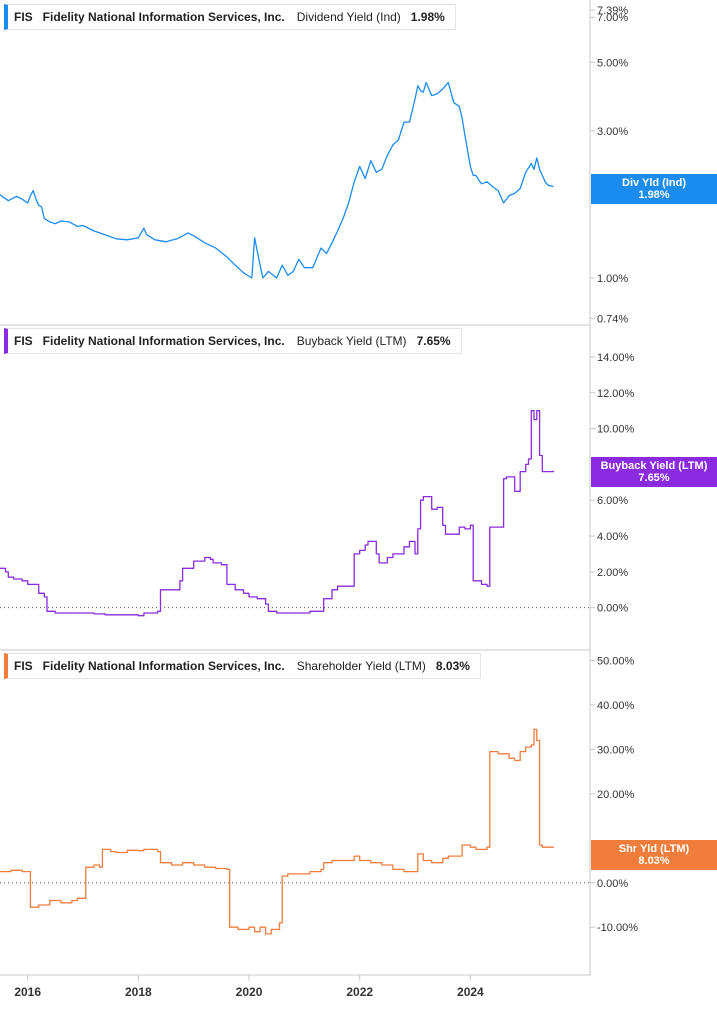 The width and height of the screenshot is (717, 1010). I want to click on y-tick-label: 5.00%, so click(612, 63).